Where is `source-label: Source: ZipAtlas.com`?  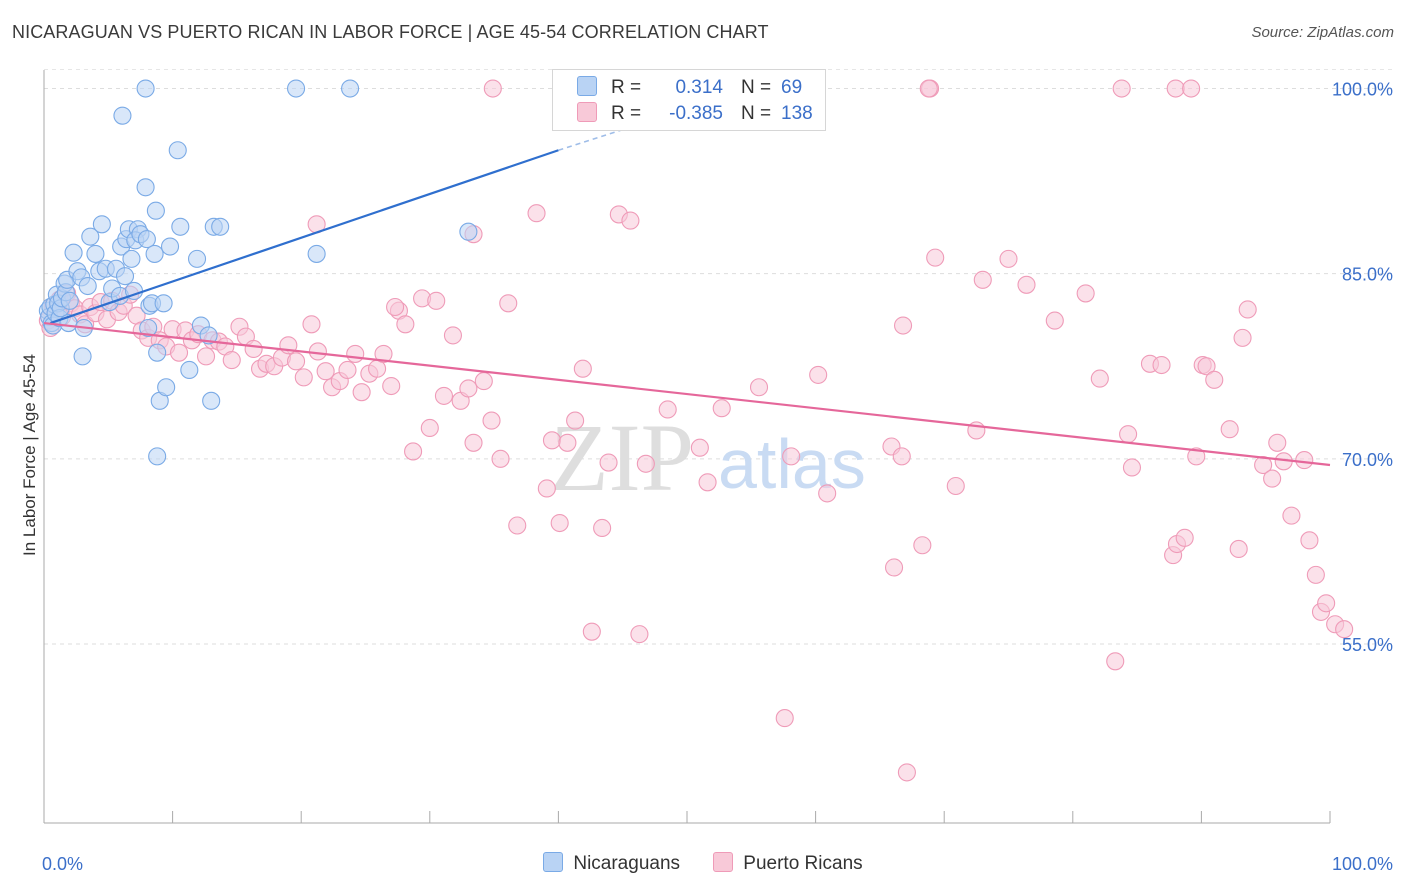
source-label: Source: ZipAtlas.com is located at coordinates (1322, 32).